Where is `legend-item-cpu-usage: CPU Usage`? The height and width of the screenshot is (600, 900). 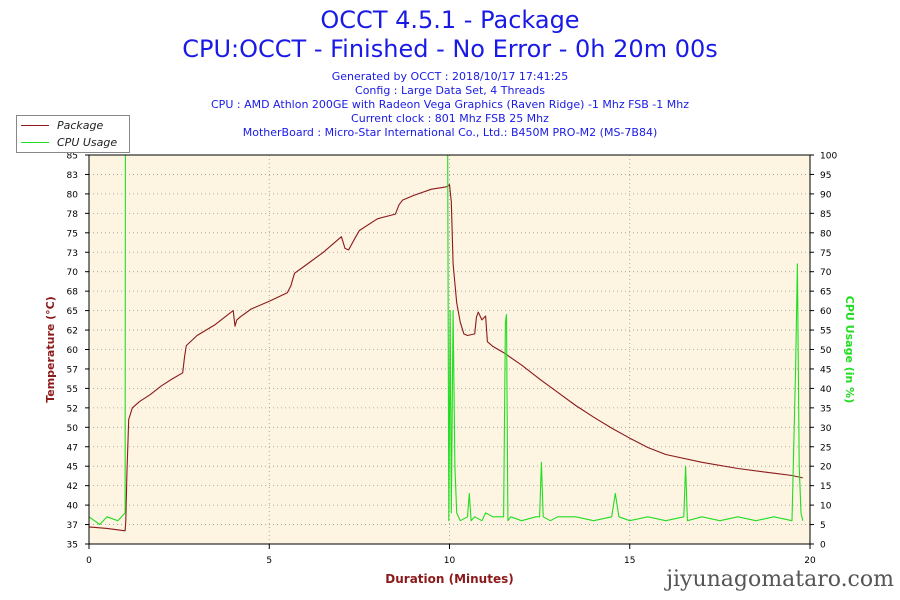
legend-item-cpu-usage: CPU Usage is located at coordinates (69, 142).